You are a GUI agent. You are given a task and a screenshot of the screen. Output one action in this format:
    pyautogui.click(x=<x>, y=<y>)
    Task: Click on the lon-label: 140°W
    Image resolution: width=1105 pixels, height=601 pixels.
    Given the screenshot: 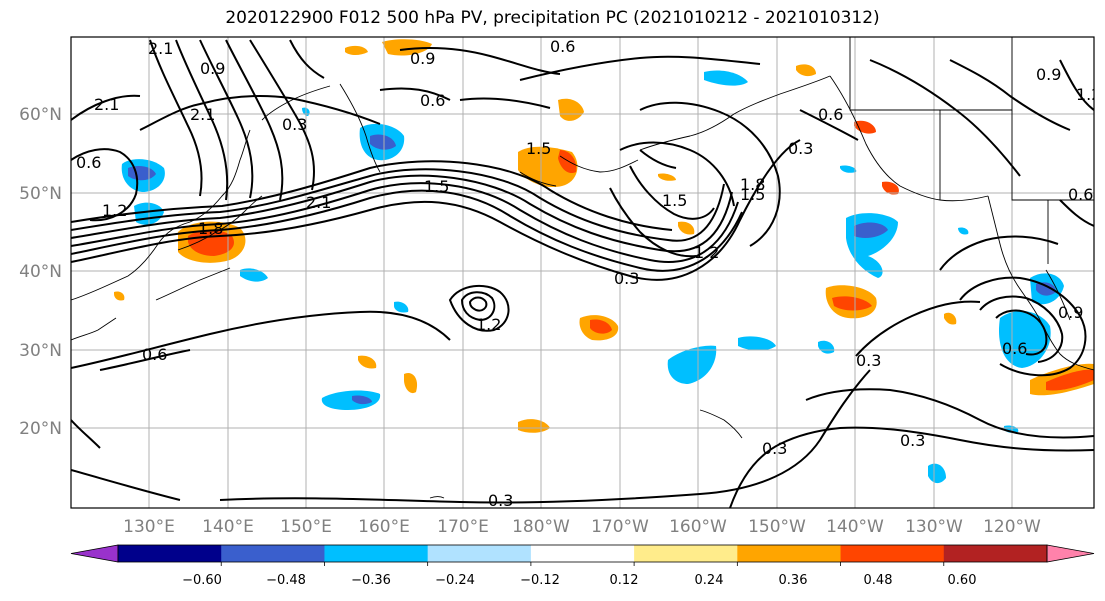 What is the action you would take?
    pyautogui.click(x=855, y=527)
    